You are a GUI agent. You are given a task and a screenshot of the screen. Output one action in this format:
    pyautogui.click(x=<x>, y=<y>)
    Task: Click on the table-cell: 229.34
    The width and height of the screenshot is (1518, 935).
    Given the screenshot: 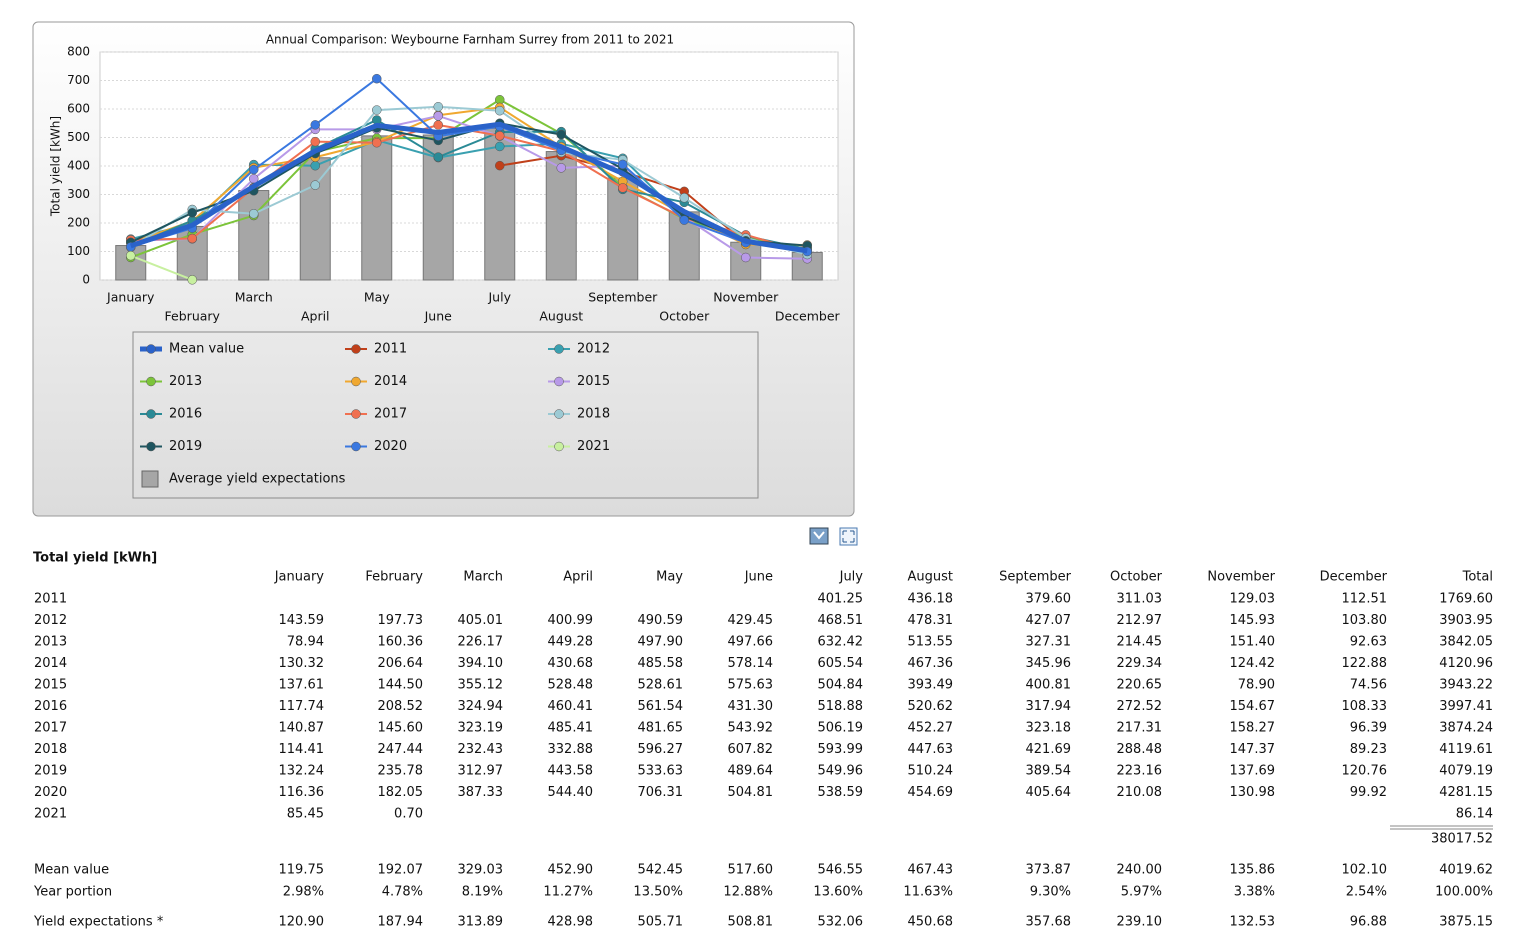 What is the action you would take?
    pyautogui.click(x=1140, y=663)
    